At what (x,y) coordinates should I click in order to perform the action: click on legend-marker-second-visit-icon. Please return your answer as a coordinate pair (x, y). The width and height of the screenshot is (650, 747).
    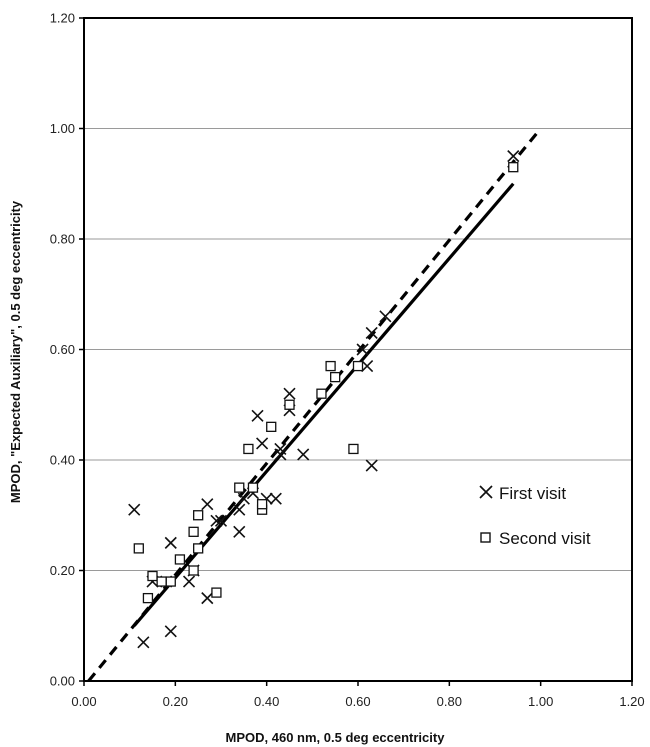
    Looking at the image, I should click on (485, 537).